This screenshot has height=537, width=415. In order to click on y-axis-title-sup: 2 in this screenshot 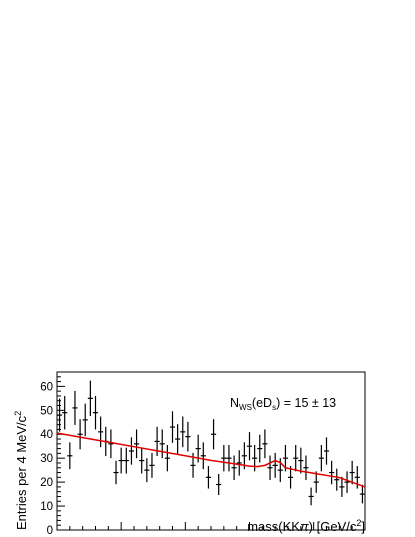, I will do `click(18, 413)`.